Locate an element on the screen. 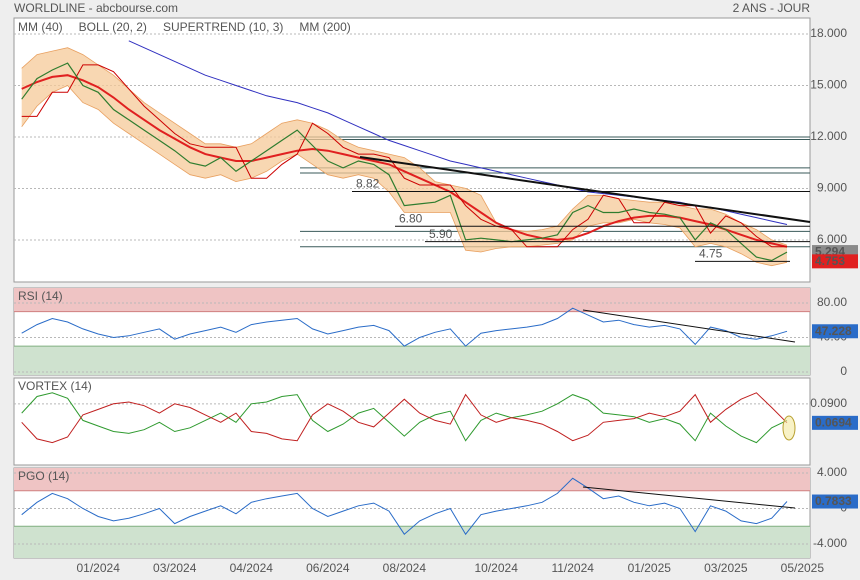 The image size is (860, 580). x-tick-label: 06/2024 is located at coordinates (328, 568).